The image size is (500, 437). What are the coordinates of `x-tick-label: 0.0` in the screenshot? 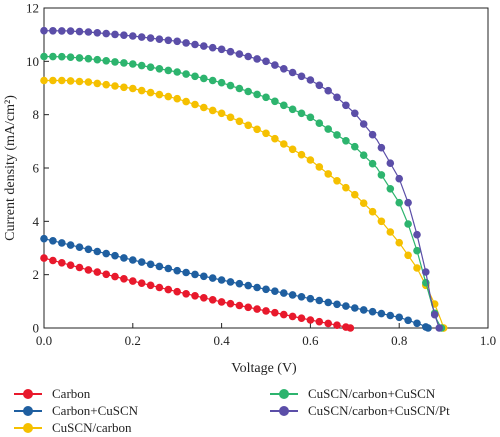 It's located at (44, 340).